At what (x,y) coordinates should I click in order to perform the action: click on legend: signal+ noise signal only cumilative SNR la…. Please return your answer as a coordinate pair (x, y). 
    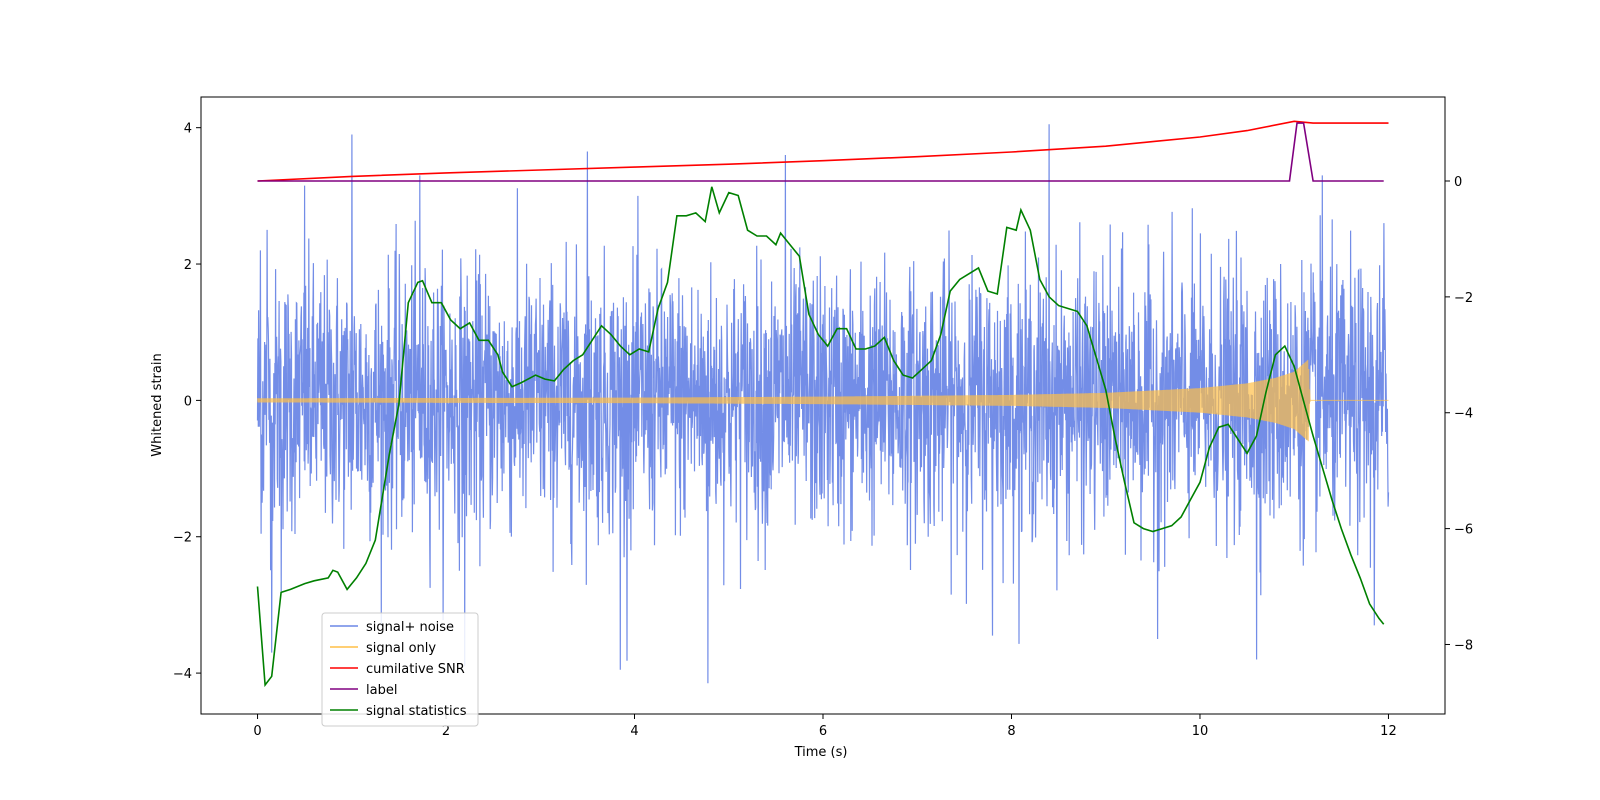
    Looking at the image, I should click on (400, 669).